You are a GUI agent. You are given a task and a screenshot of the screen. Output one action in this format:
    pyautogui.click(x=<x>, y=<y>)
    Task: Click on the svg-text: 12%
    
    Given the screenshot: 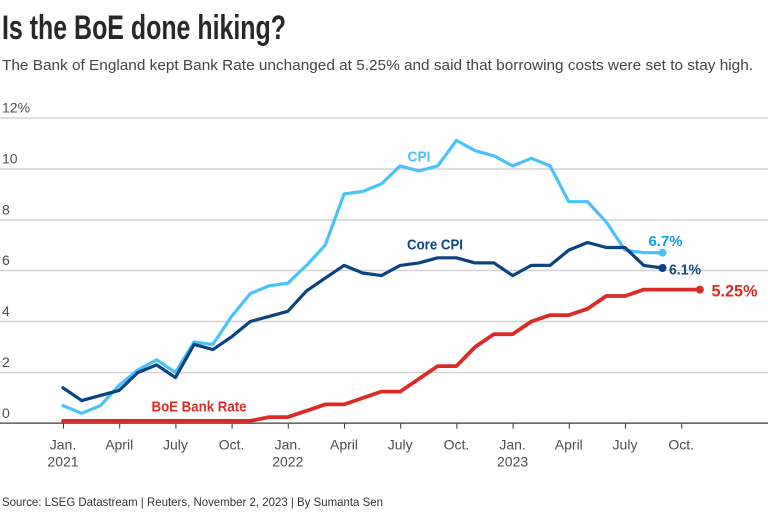 What is the action you would take?
    pyautogui.click(x=16, y=108)
    